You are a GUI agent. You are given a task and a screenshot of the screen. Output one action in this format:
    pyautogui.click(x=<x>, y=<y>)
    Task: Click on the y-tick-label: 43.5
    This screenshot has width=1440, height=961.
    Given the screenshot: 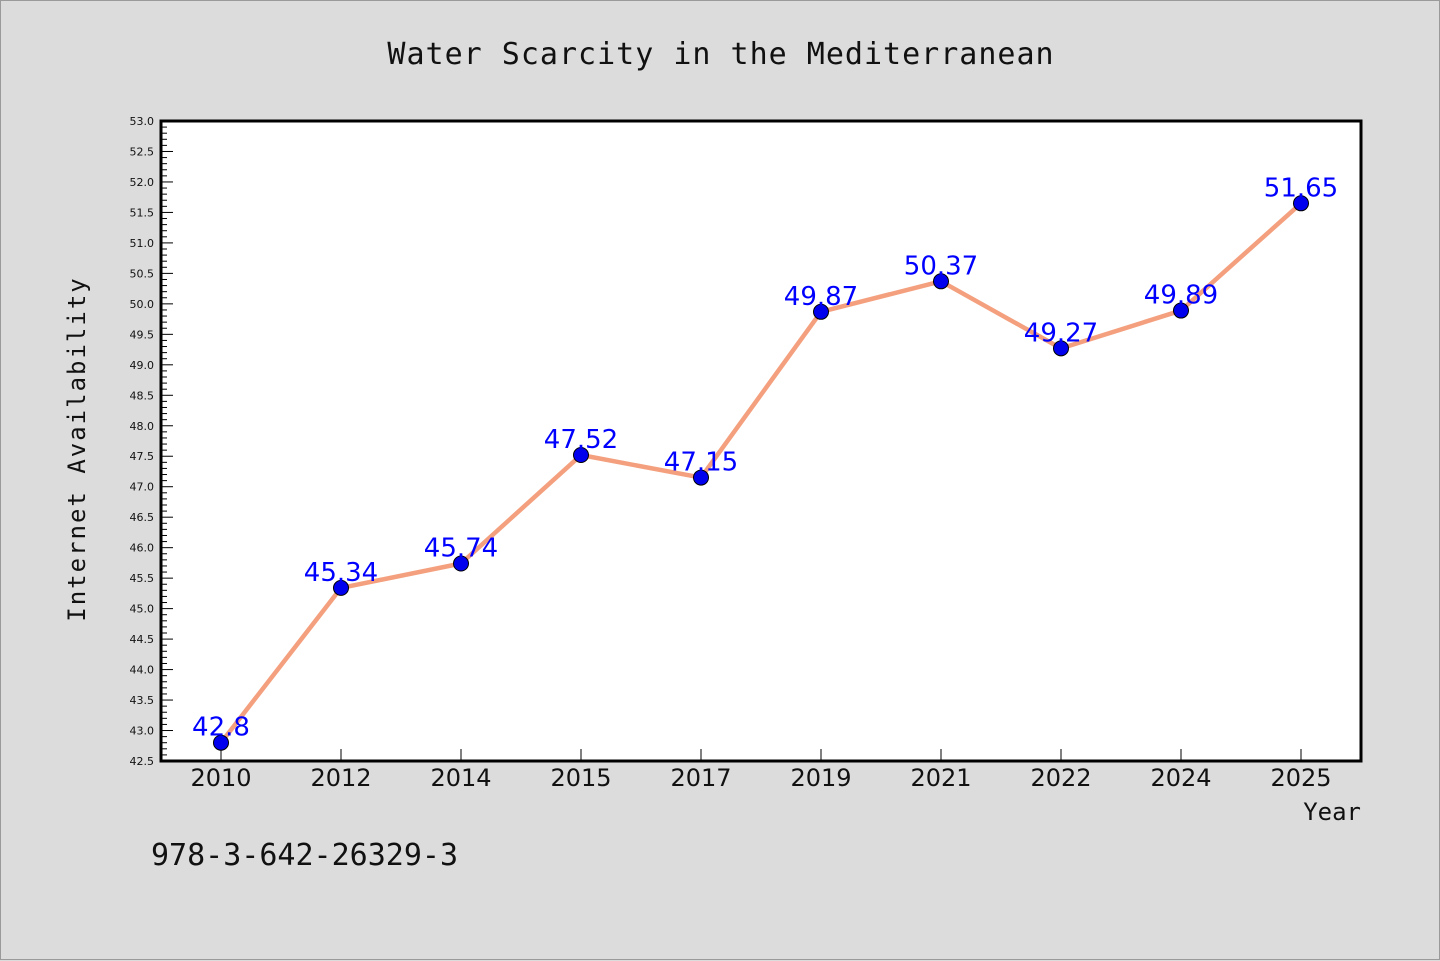 What is the action you would take?
    pyautogui.click(x=142, y=700)
    